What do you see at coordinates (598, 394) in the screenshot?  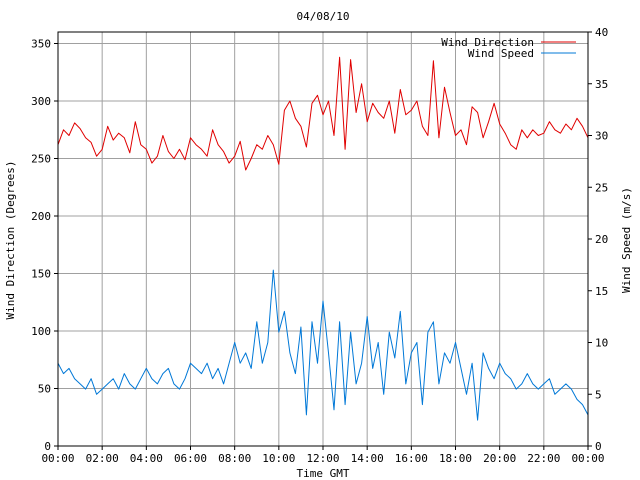 I see `y-right-tick-label: 5` at bounding box center [598, 394].